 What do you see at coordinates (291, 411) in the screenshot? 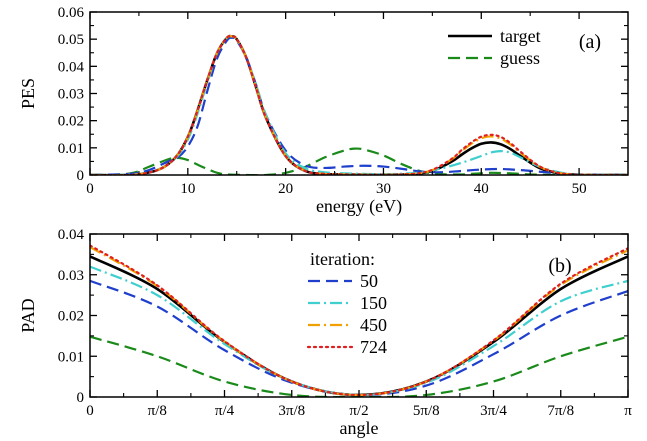
I see `x-tick-label: 3π/8` at bounding box center [291, 411].